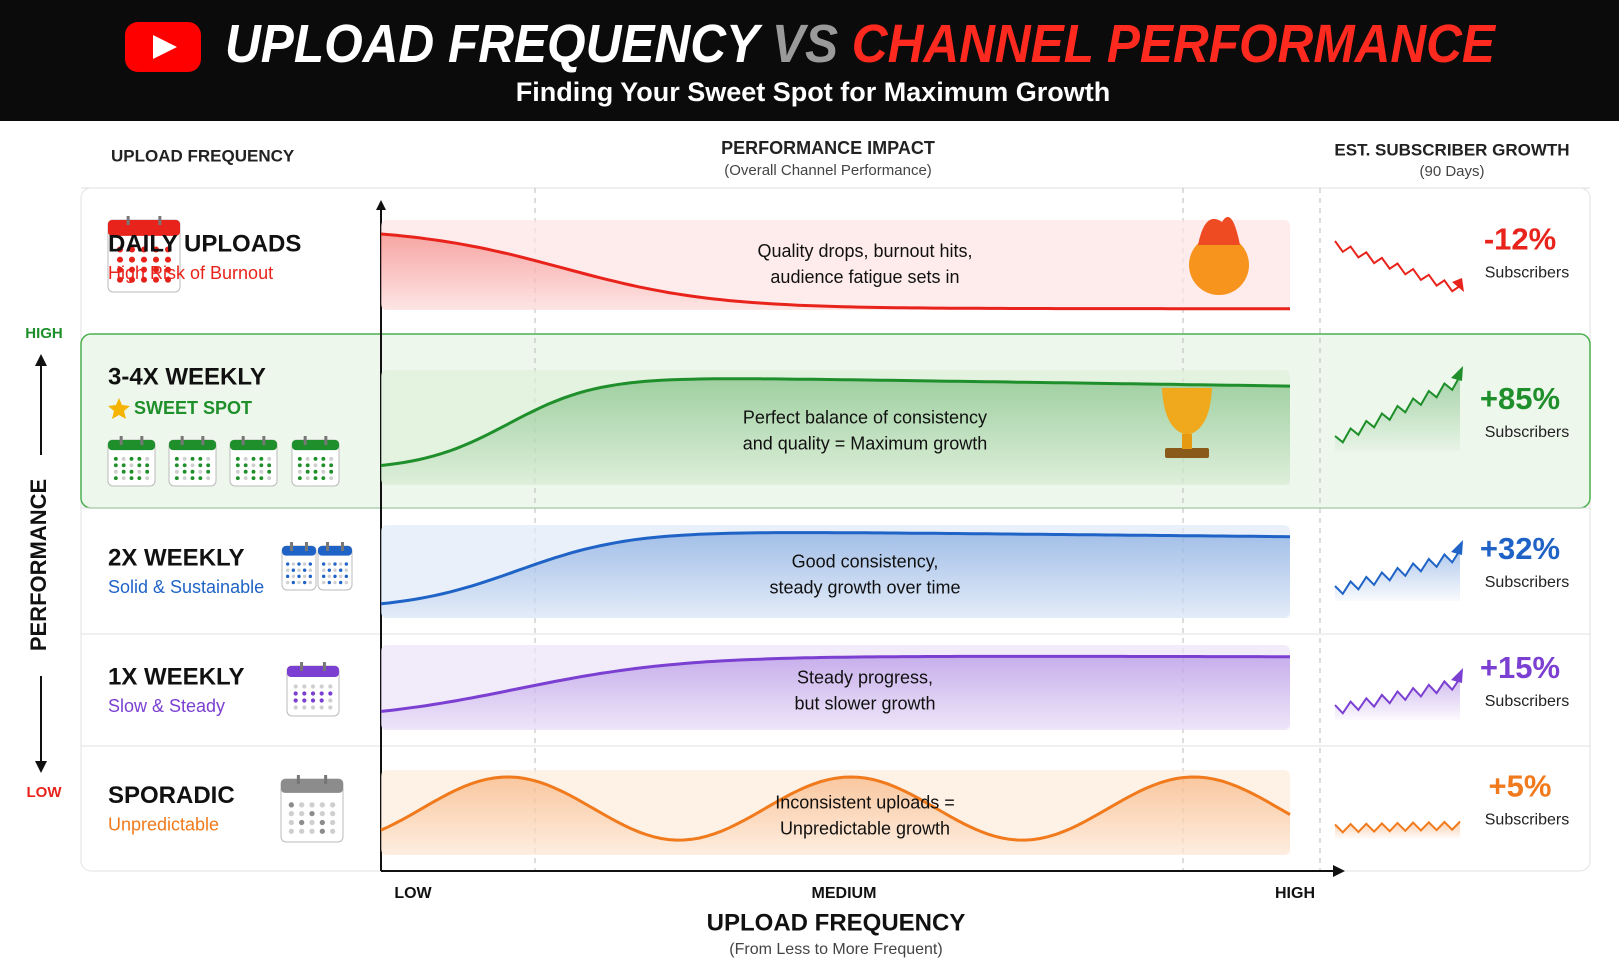  What do you see at coordinates (1219, 230) in the screenshot?
I see `burnout-flame` at bounding box center [1219, 230].